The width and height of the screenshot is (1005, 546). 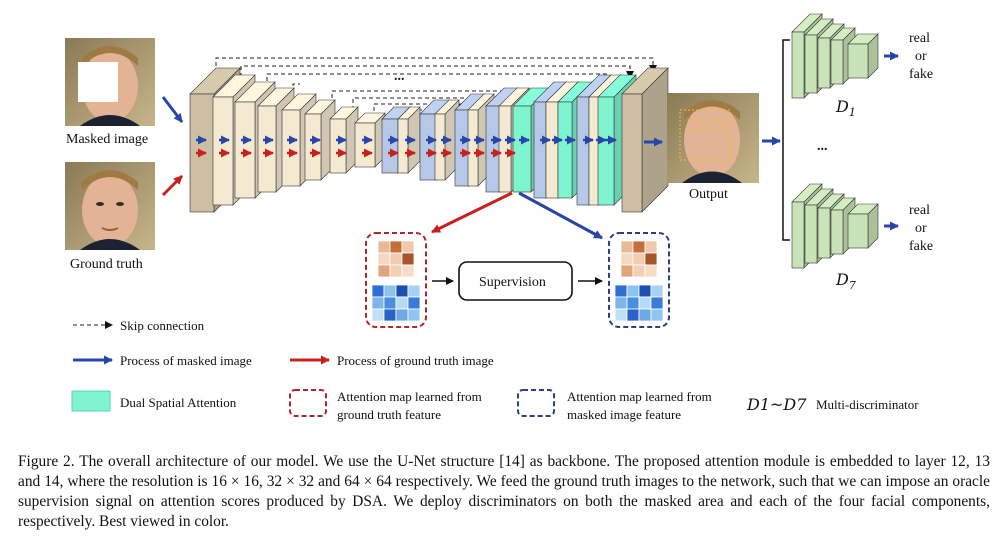 What do you see at coordinates (389, 414) in the screenshot?
I see `legend-attn-gt-line2: ground truth feature` at bounding box center [389, 414].